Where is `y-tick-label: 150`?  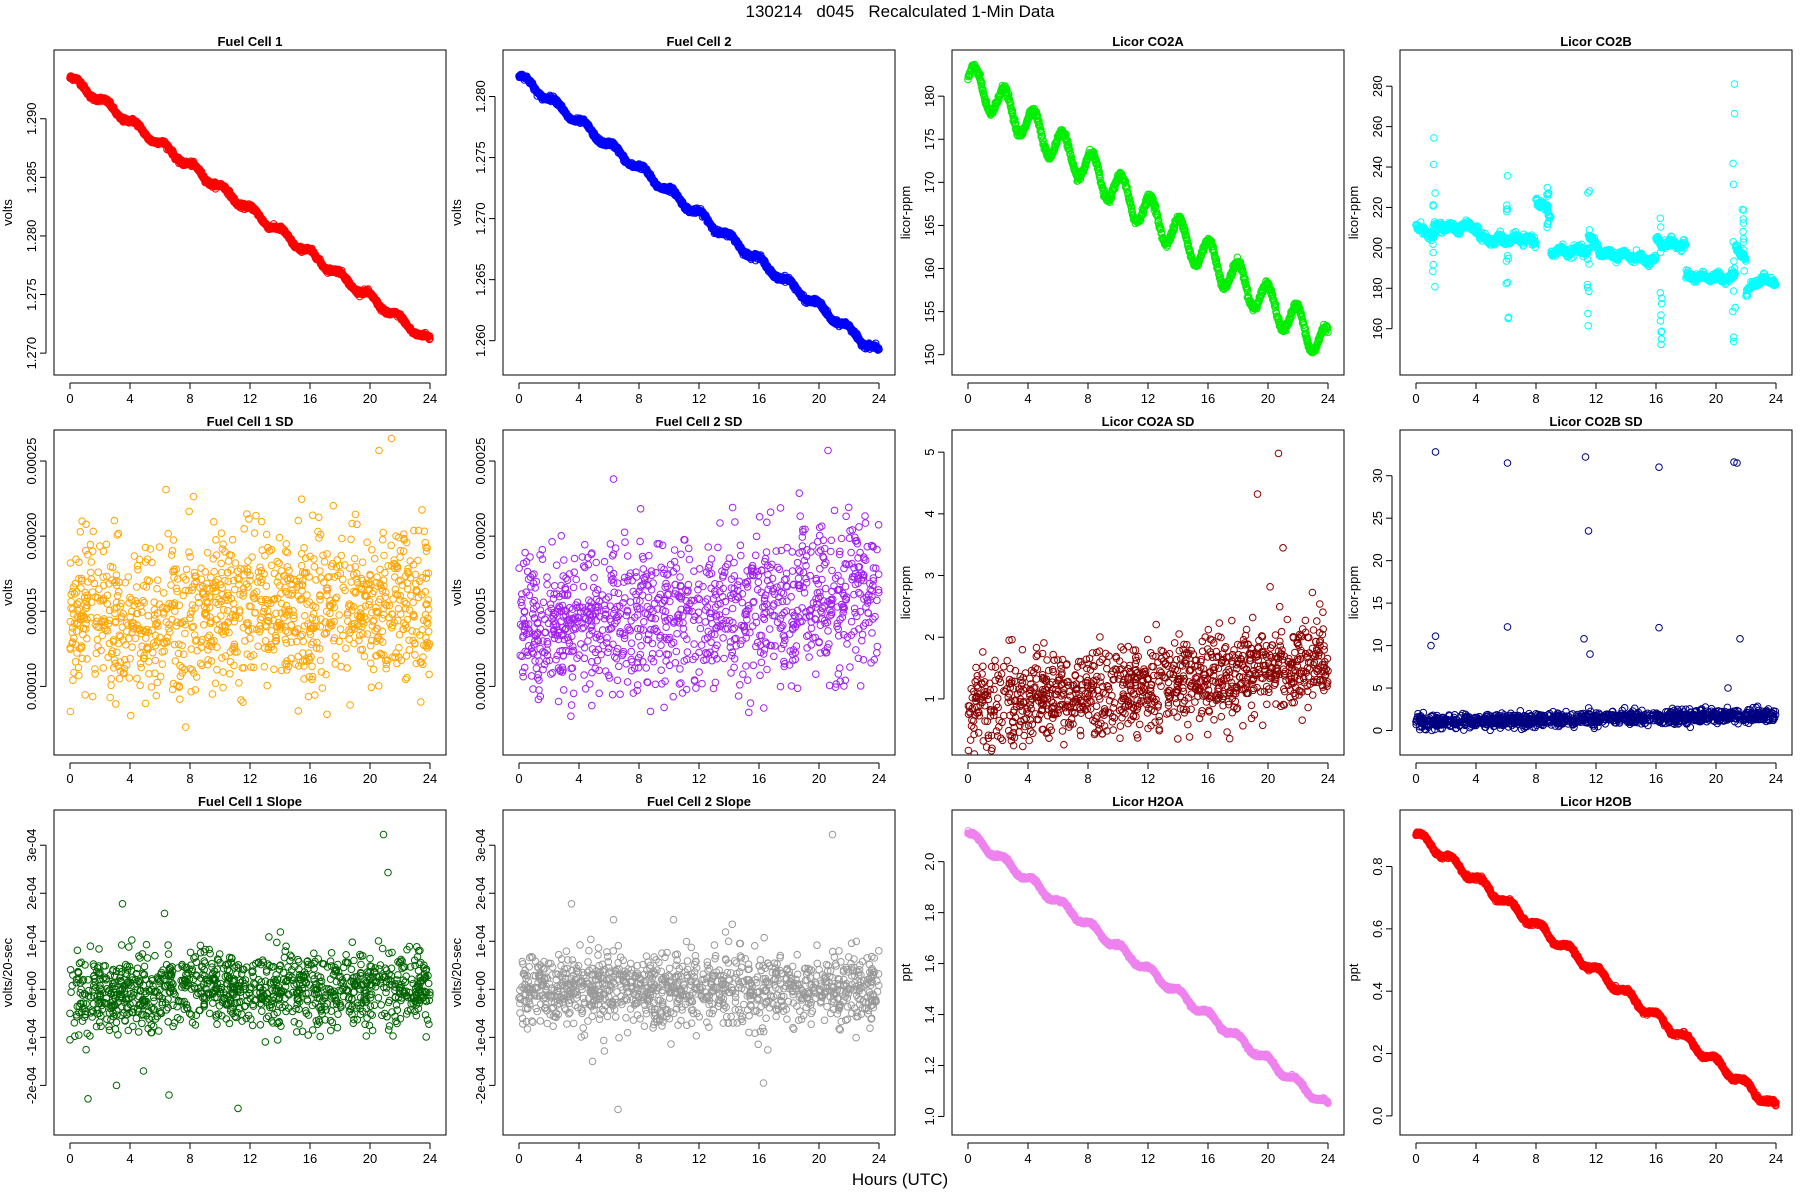
y-tick-label: 150 is located at coordinates (929, 355).